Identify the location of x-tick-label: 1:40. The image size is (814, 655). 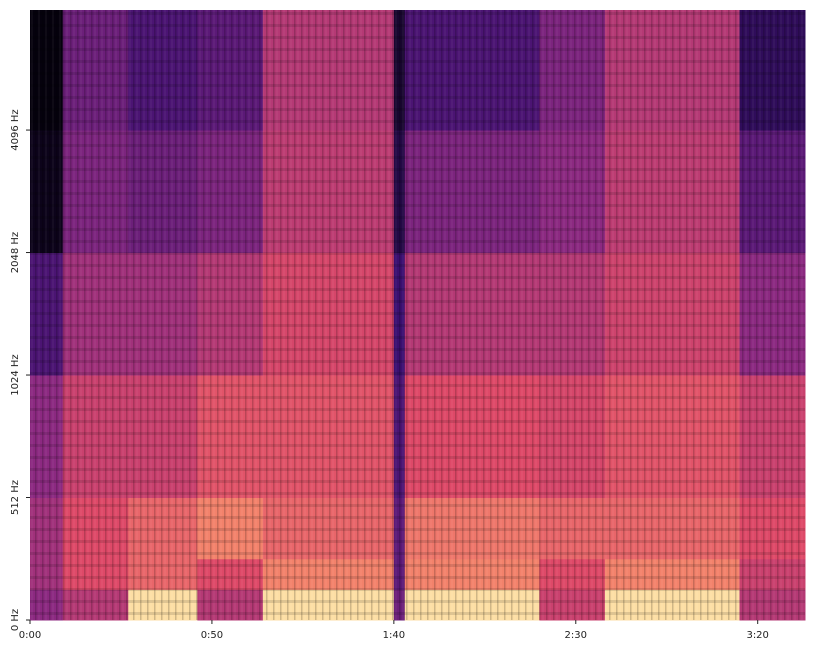
(394, 635).